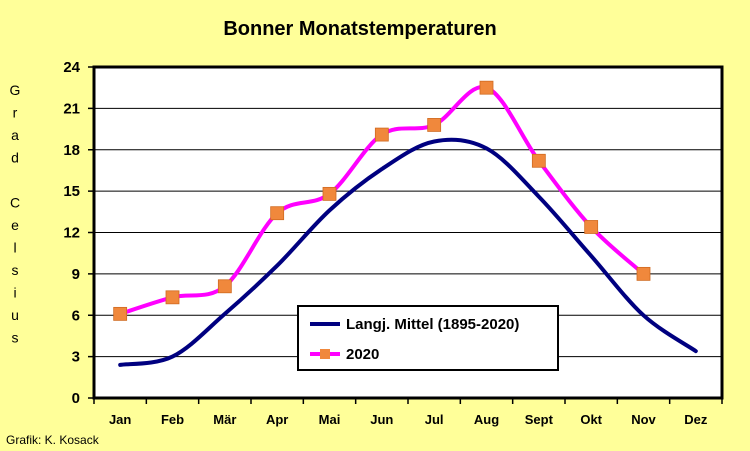 The image size is (750, 451). Describe the element at coordinates (486, 419) in the screenshot. I see `x-tick-label: Aug` at that location.